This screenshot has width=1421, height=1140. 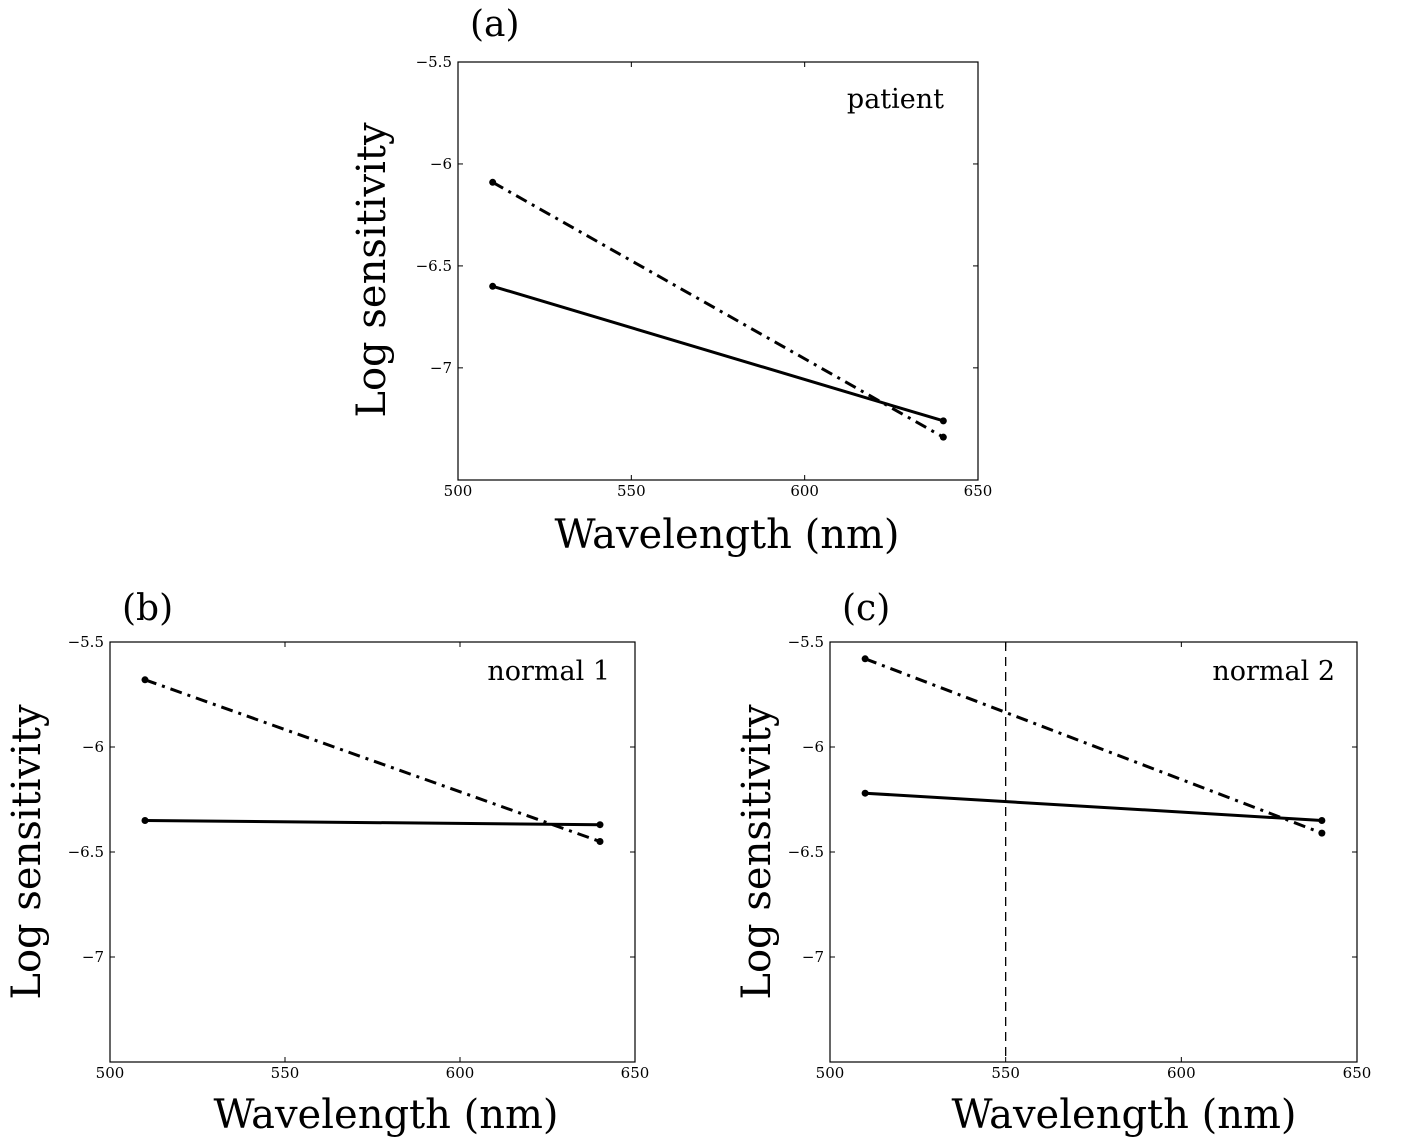 What do you see at coordinates (895, 99) in the screenshot?
I see `panel-annotation: patient` at bounding box center [895, 99].